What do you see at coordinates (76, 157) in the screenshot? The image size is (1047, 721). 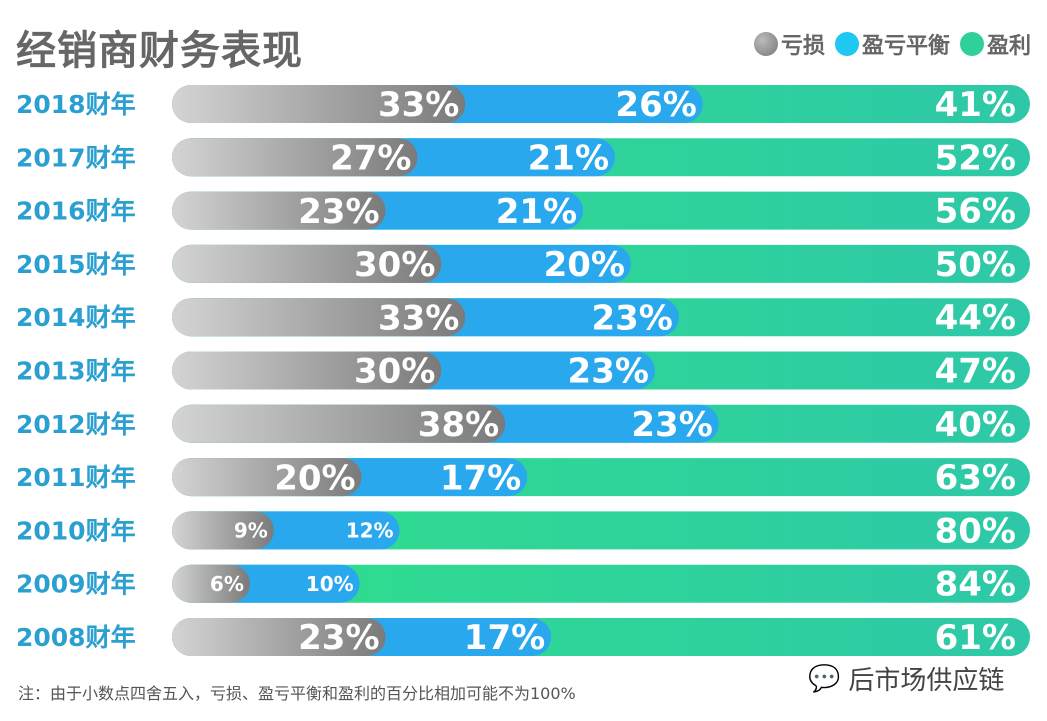 I see `y-axis-label: 2017财年` at bounding box center [76, 157].